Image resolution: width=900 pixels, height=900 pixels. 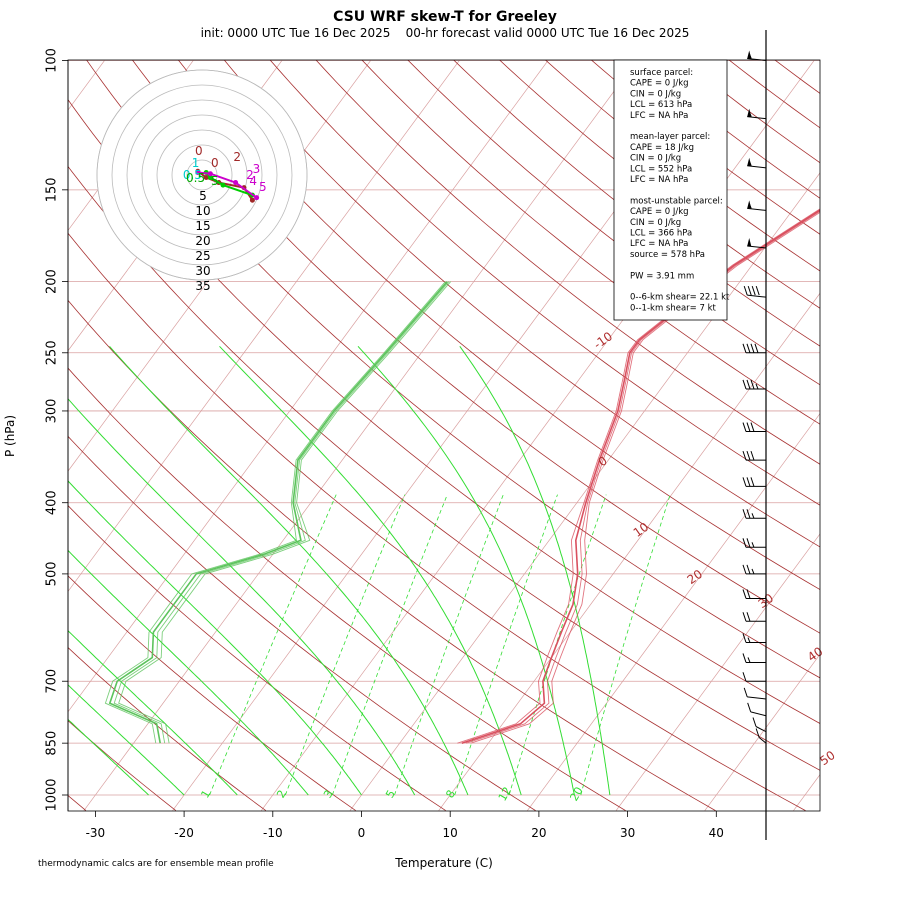 What do you see at coordinates (443, 863) in the screenshot?
I see `x-axis-label: Temperature (C)` at bounding box center [443, 863].